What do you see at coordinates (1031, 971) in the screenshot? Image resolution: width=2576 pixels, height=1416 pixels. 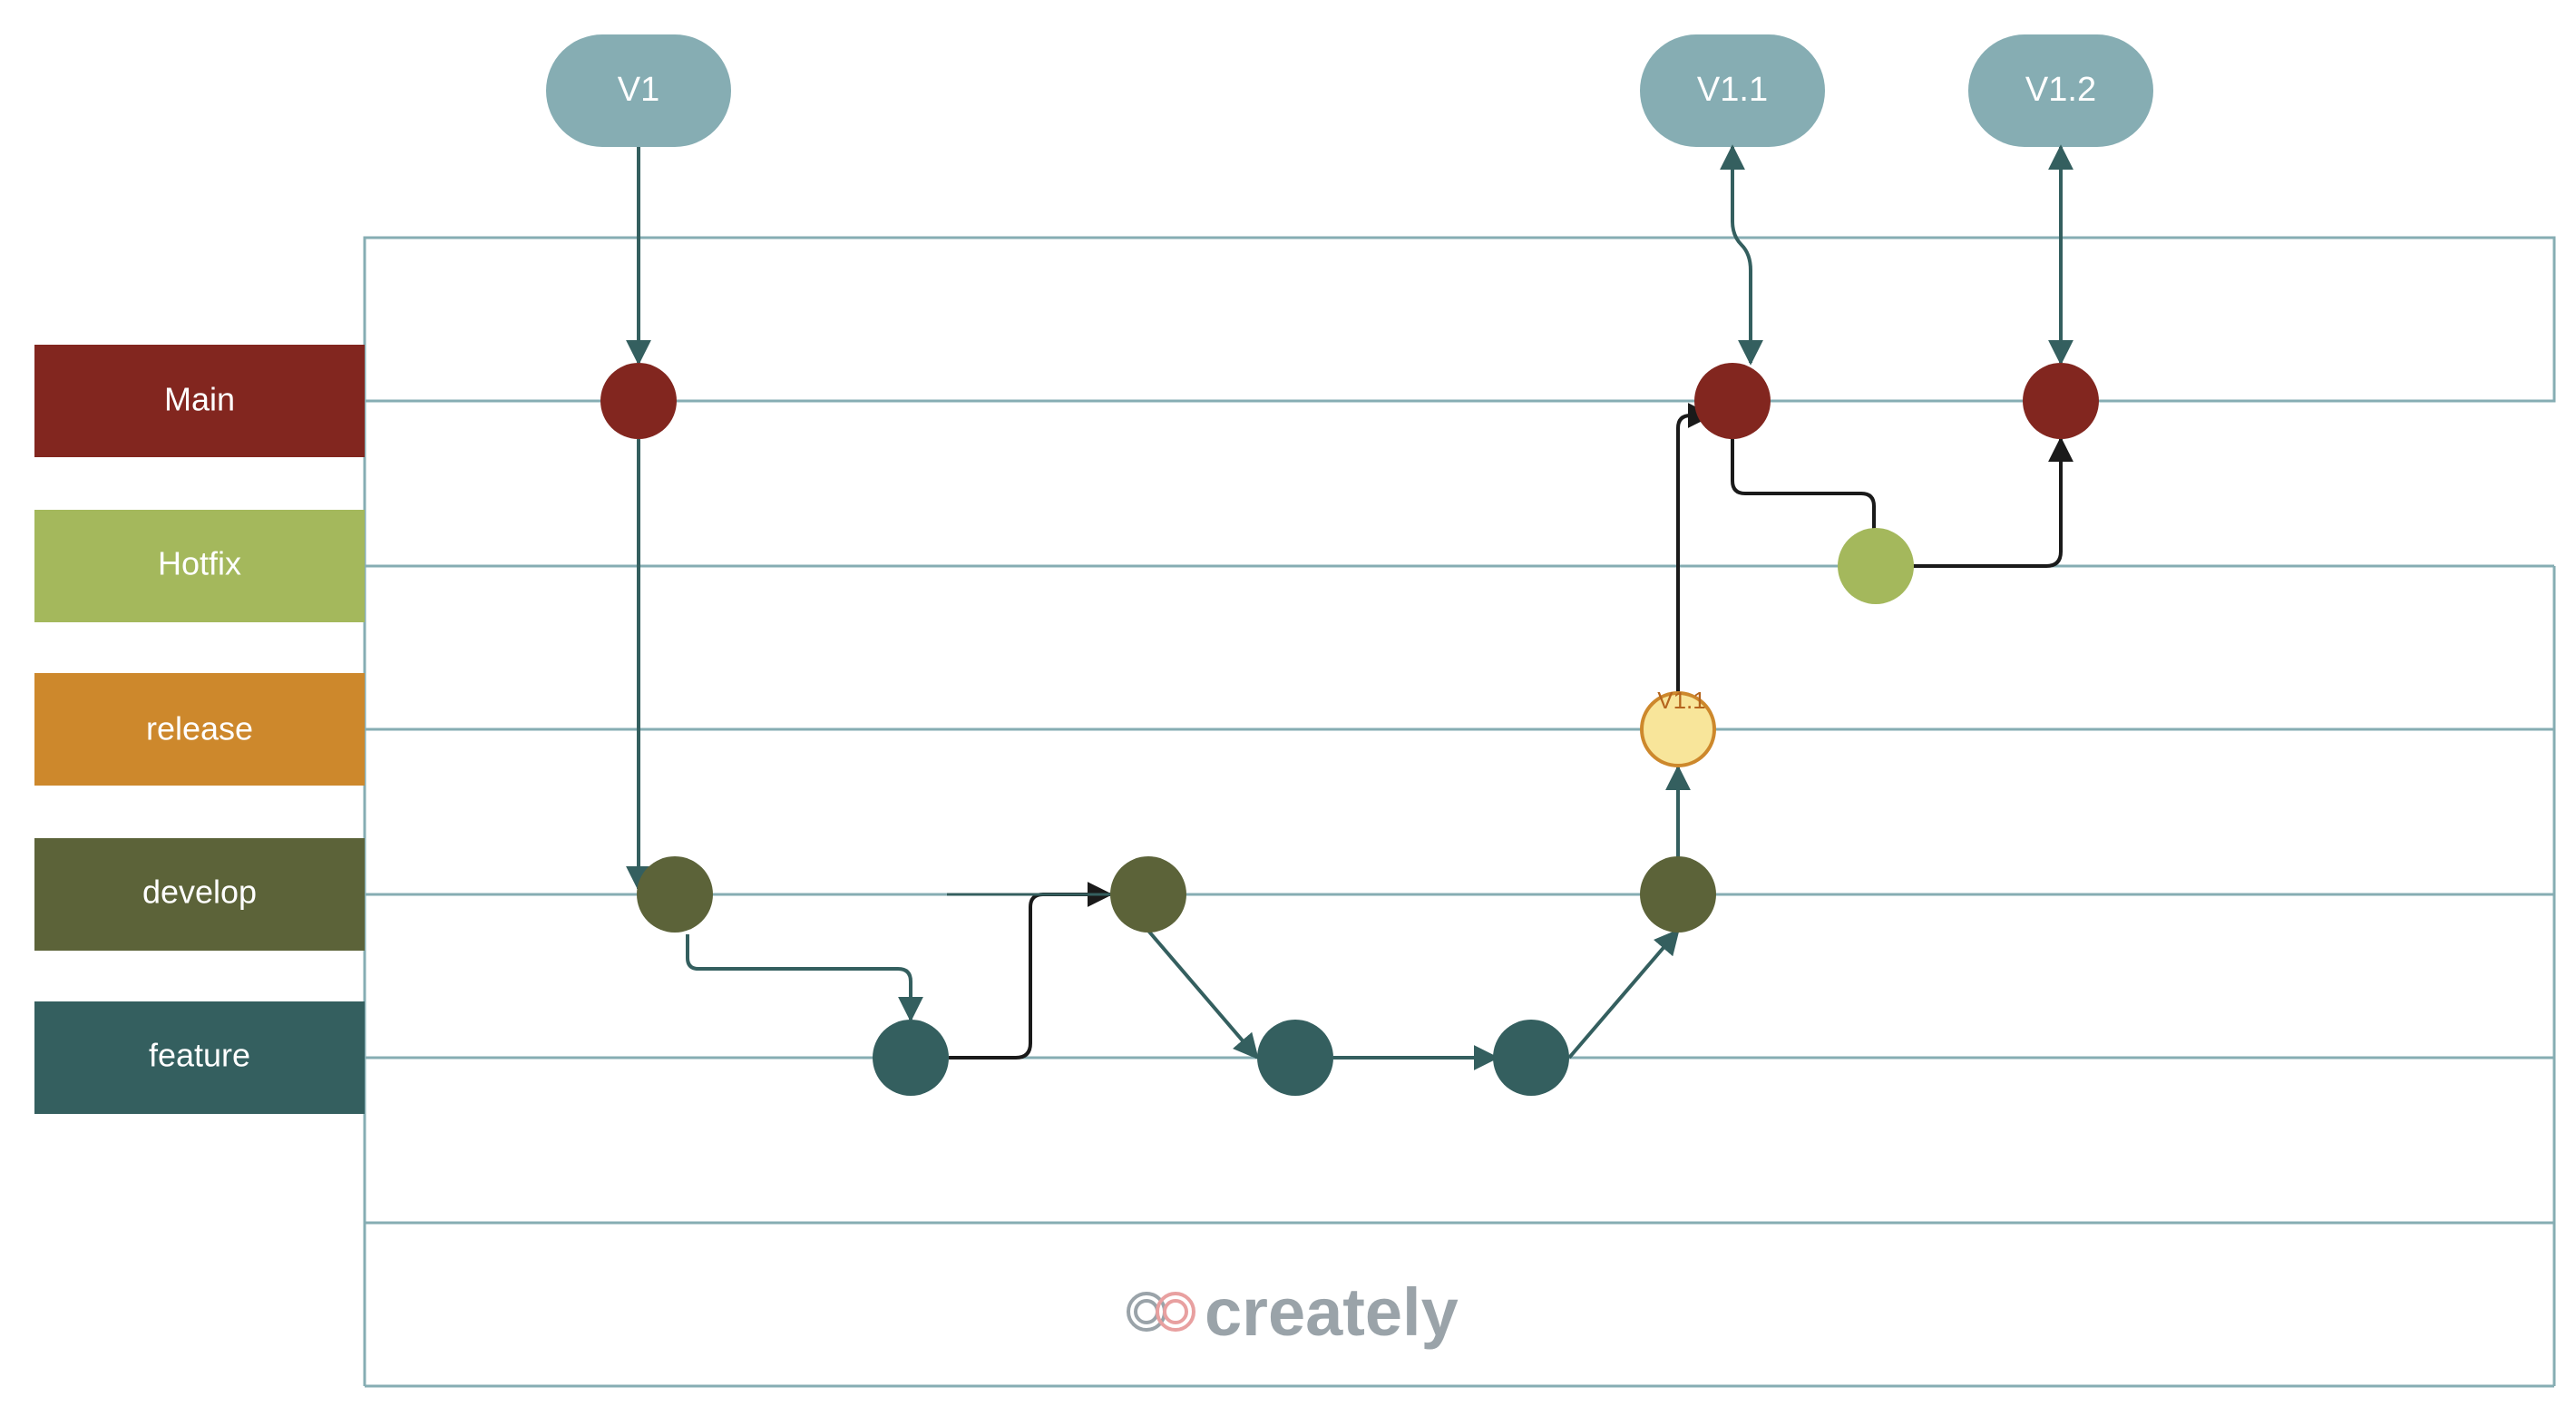 I see `connector-feature-1-to-develop` at bounding box center [1031, 971].